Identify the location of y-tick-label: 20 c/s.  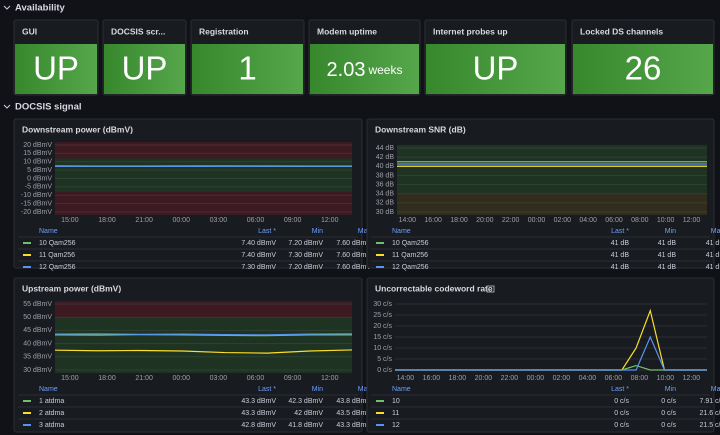
(382, 326).